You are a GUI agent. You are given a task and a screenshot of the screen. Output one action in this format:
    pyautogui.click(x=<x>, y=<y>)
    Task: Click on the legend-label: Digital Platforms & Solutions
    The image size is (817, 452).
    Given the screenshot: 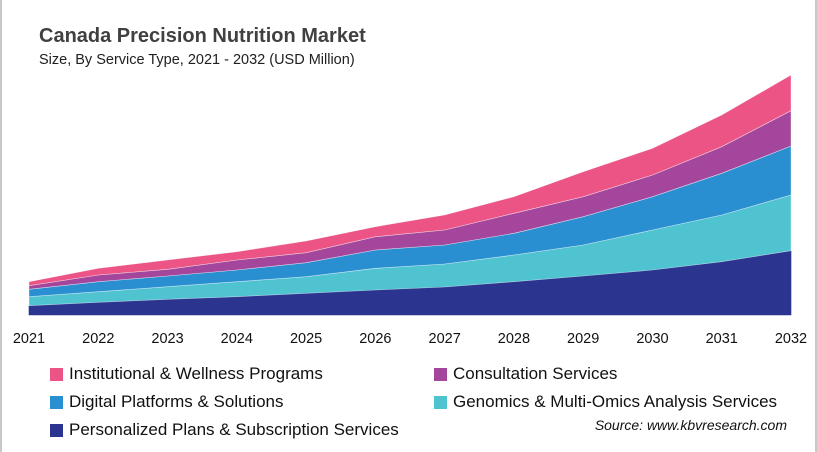 What is the action you would take?
    pyautogui.click(x=176, y=401)
    